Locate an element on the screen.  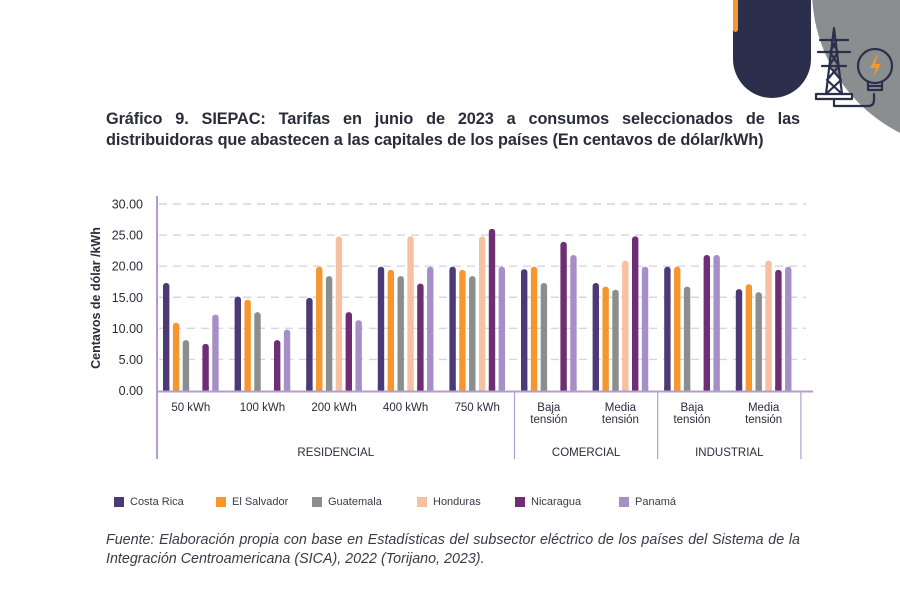
group-label: RESIDENCIAL is located at coordinates (335, 453).